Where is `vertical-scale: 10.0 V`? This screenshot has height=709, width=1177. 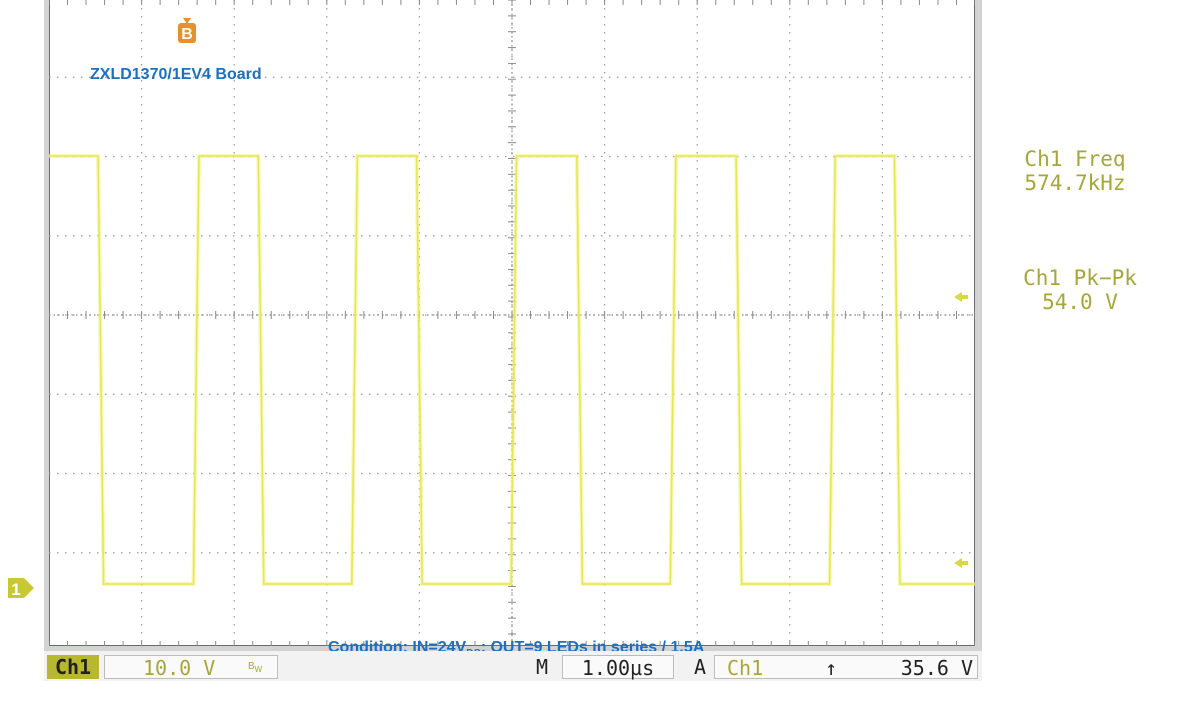 vertical-scale: 10.0 V is located at coordinates (191, 667).